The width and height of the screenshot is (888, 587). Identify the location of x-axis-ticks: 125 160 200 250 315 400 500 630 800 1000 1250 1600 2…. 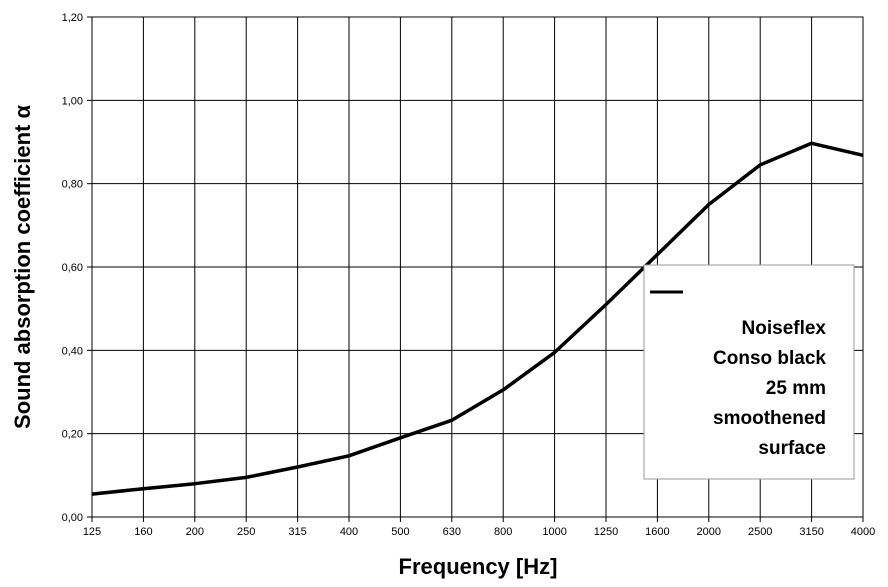
(479, 527).